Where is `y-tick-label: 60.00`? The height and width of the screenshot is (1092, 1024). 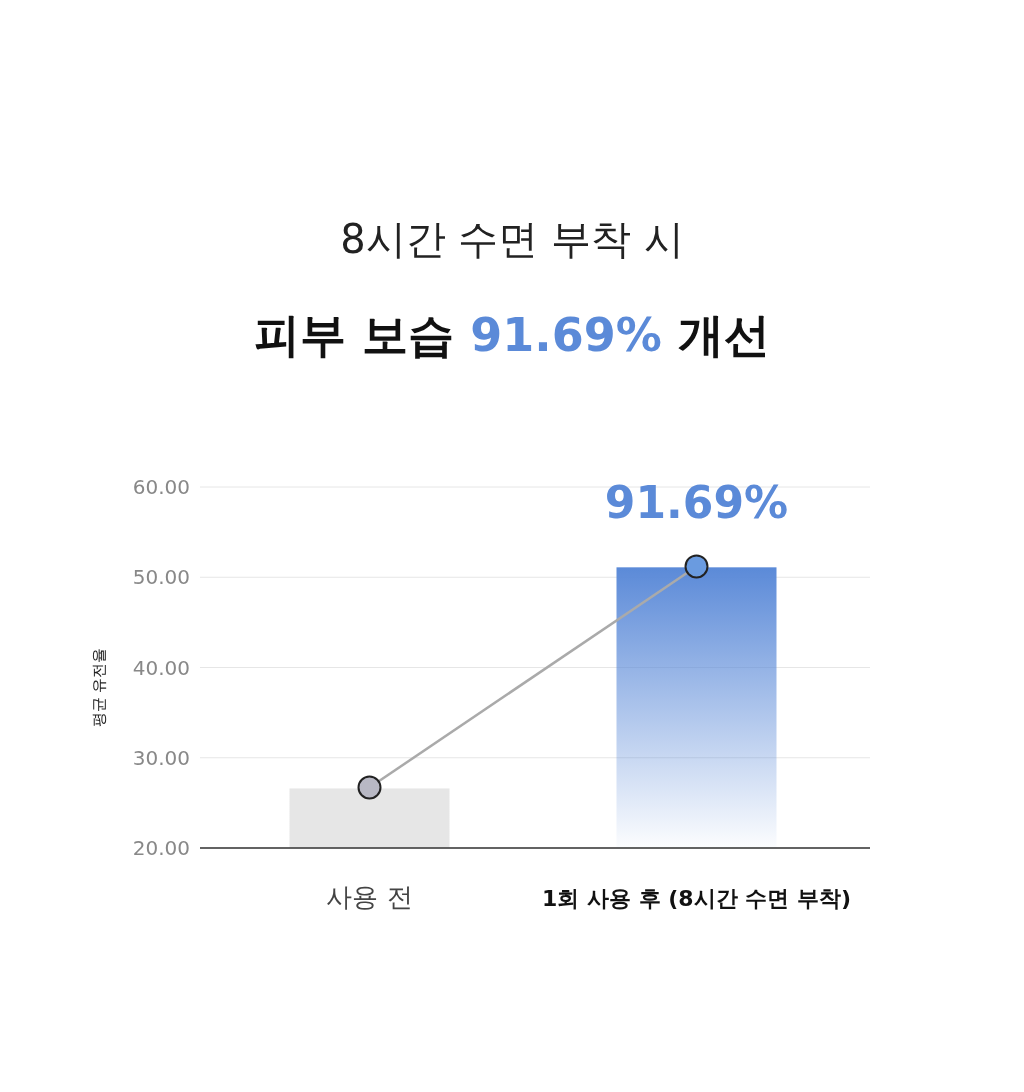
y-tick-label: 60.00 is located at coordinates (161, 487).